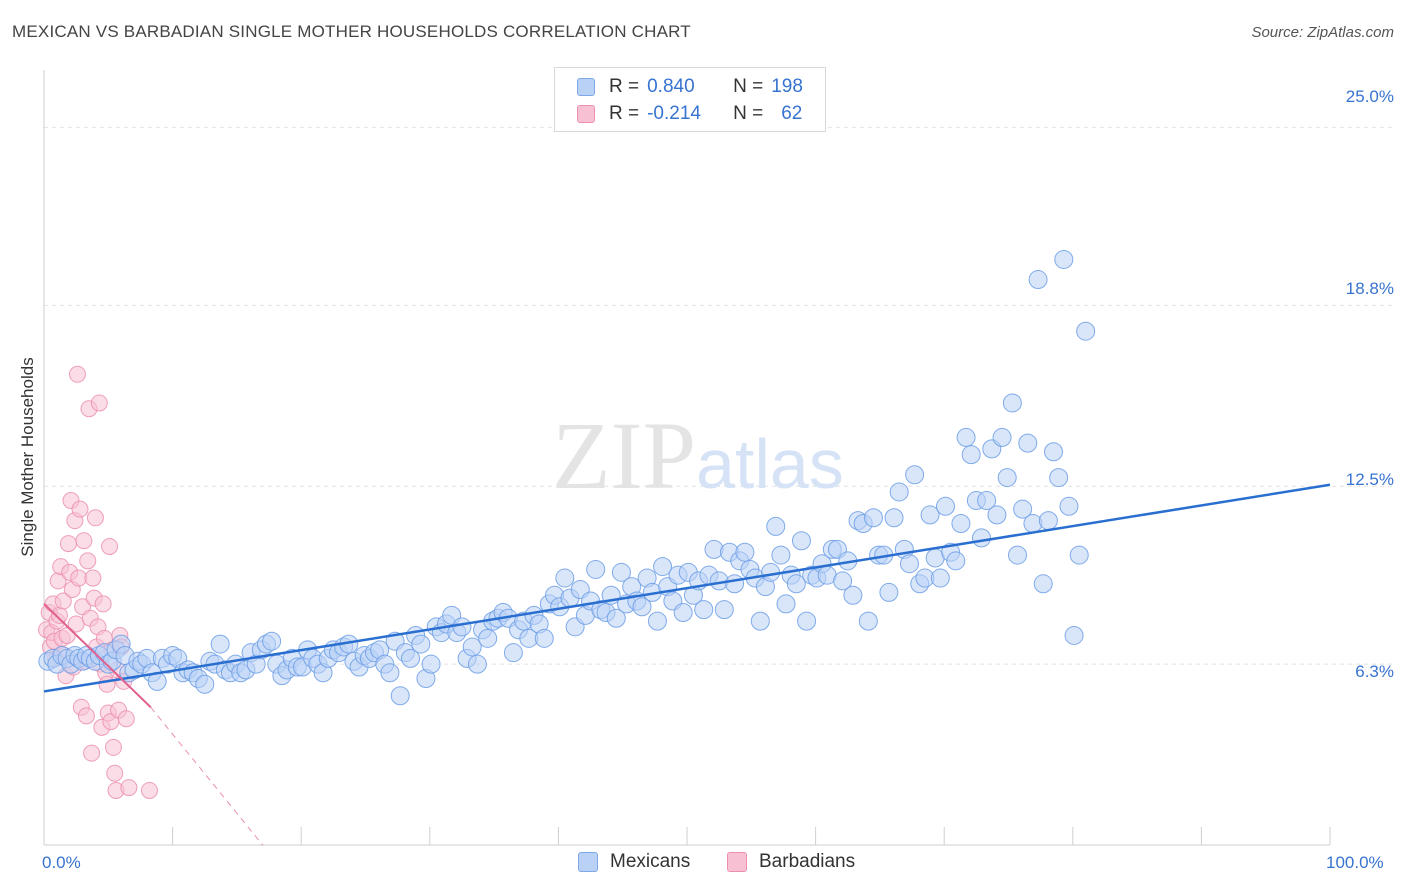 The width and height of the screenshot is (1406, 892). I want to click on barbadians-trend-extension, so click(207, 776).